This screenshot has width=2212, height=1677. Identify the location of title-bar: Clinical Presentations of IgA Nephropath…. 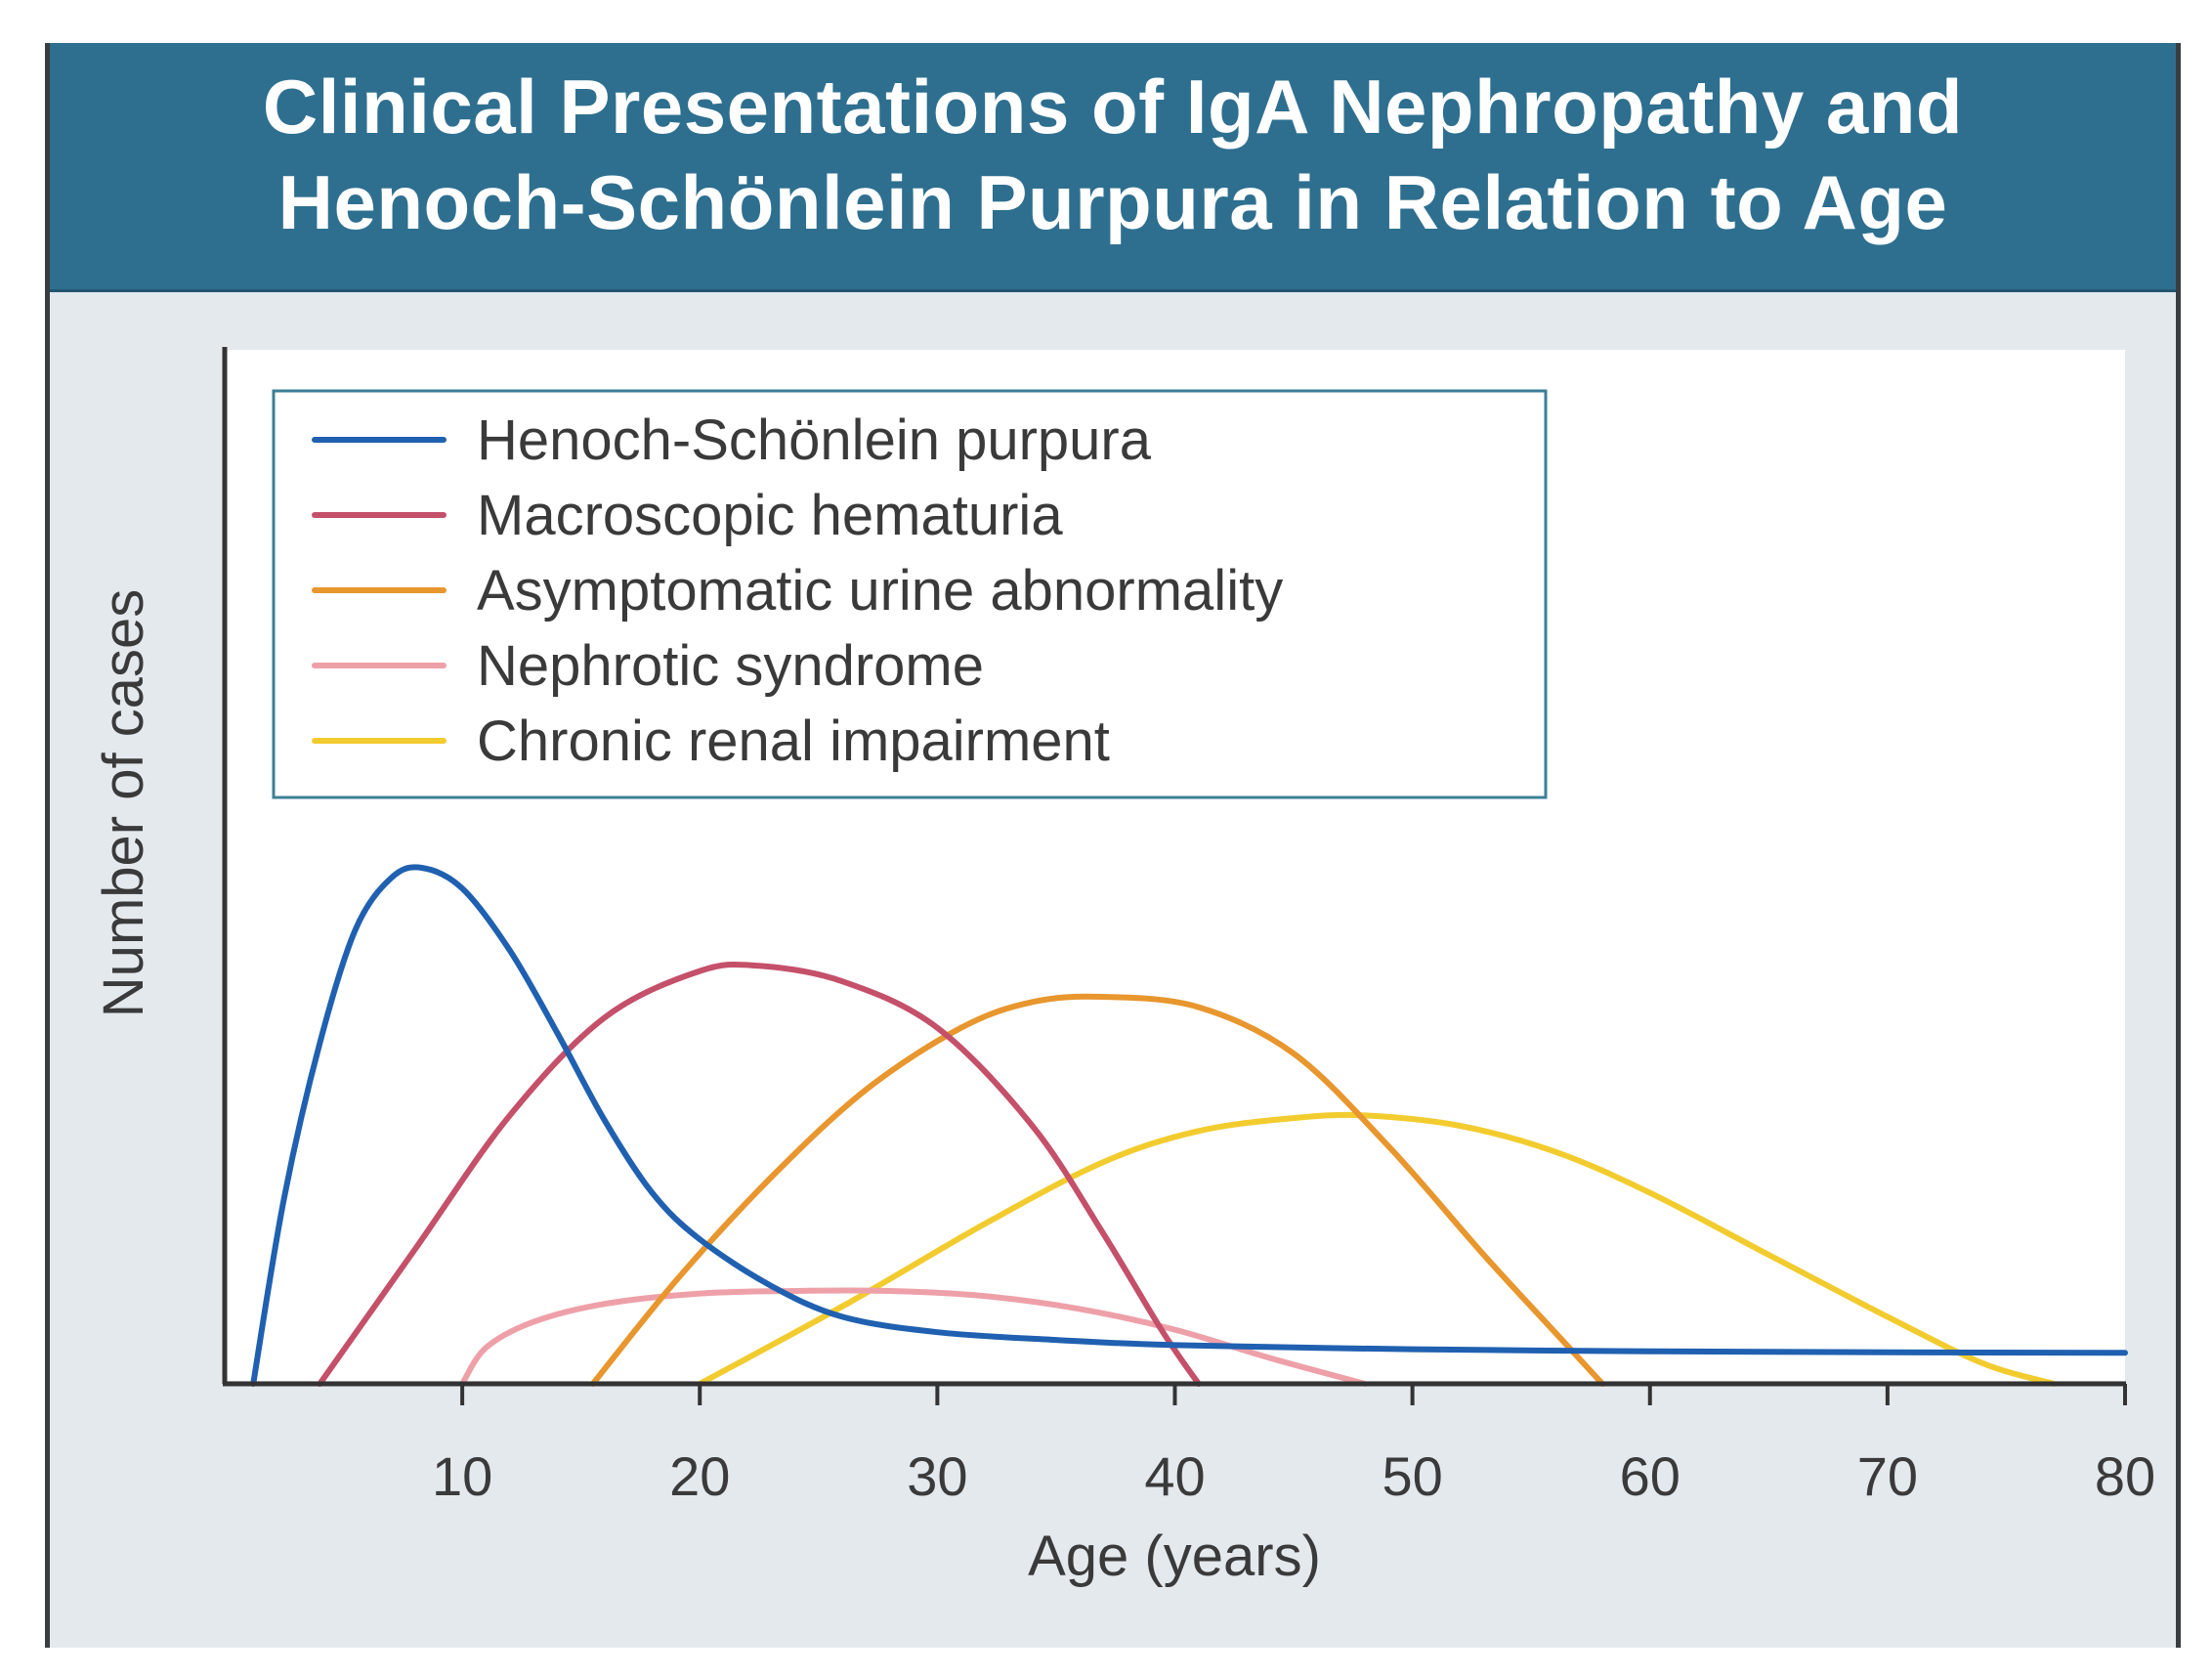
(1113, 167).